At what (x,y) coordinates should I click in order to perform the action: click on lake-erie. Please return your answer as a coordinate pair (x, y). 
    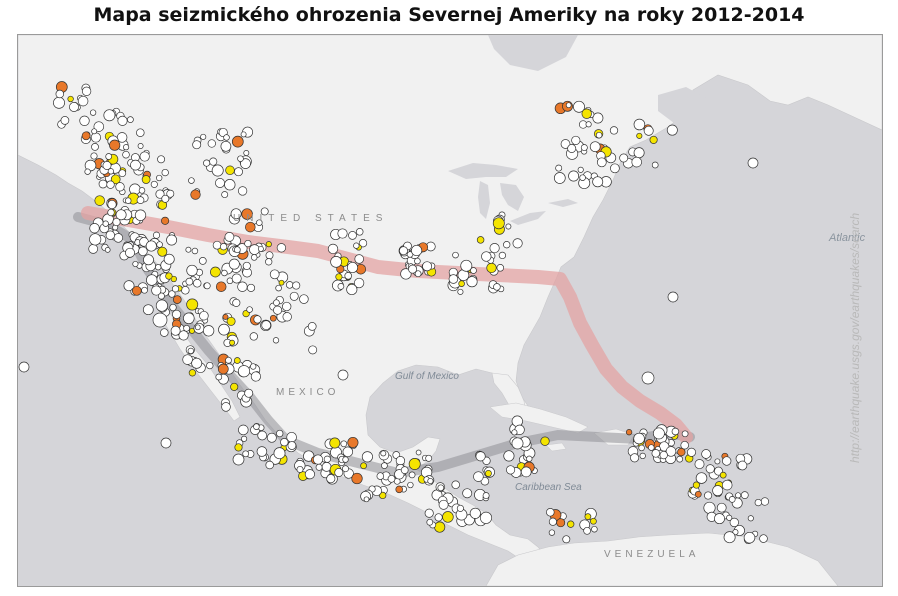
    Looking at the image, I should click on (528, 218).